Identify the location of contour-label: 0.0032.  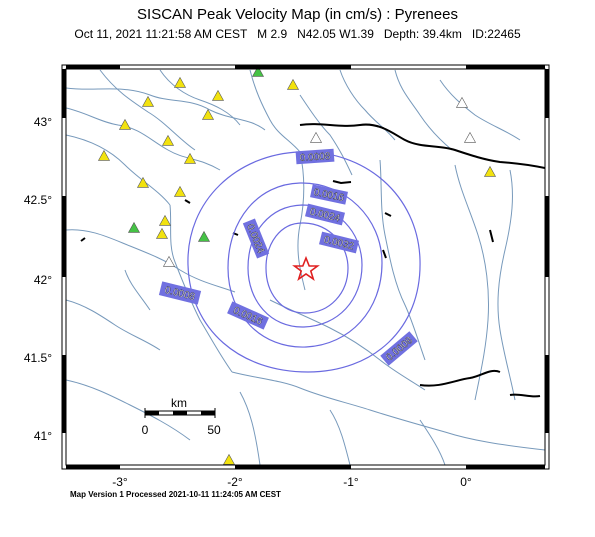
(339, 242).